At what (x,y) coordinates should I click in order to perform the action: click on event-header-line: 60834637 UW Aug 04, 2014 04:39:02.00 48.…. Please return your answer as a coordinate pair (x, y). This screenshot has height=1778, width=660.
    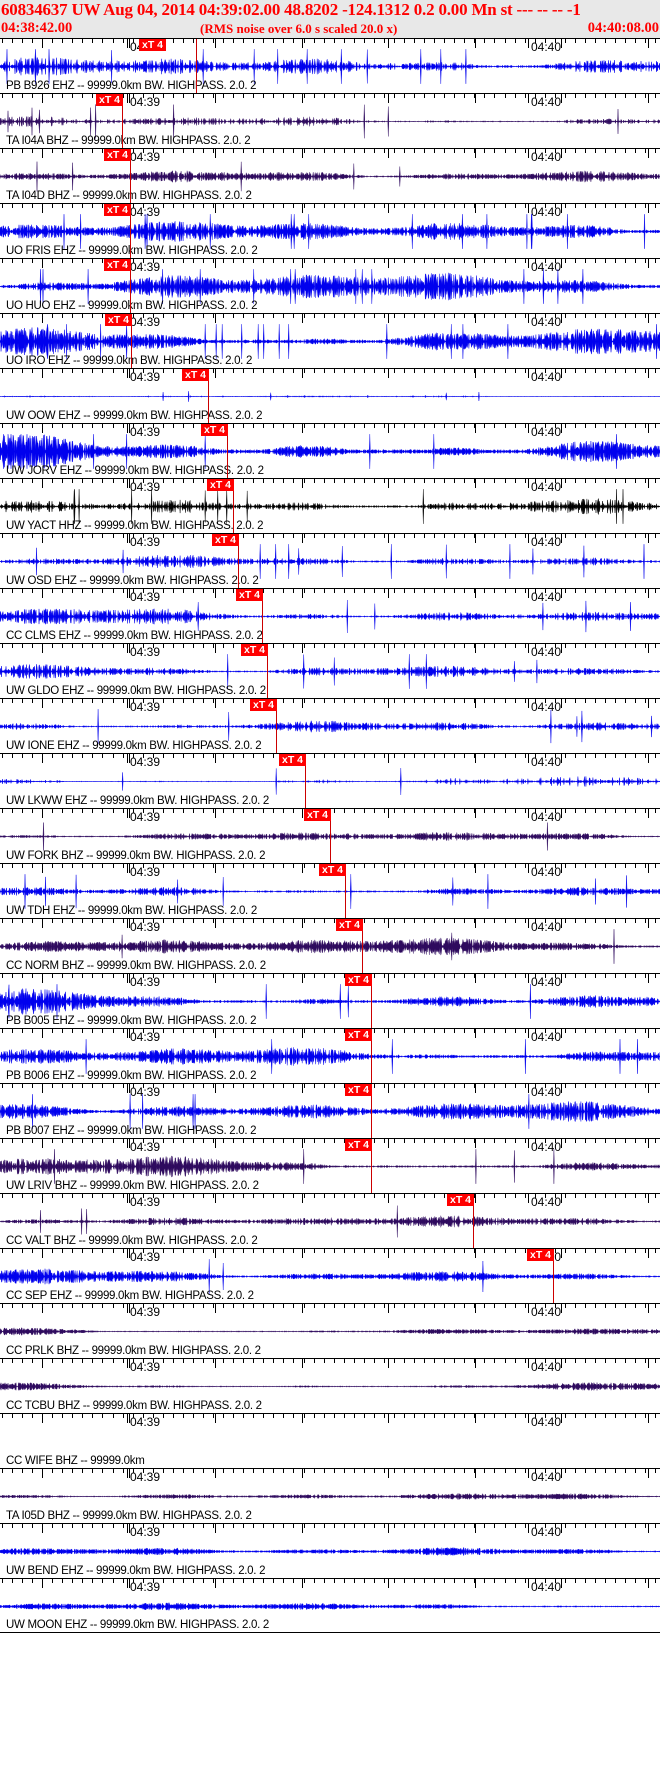
    Looking at the image, I should click on (291, 9).